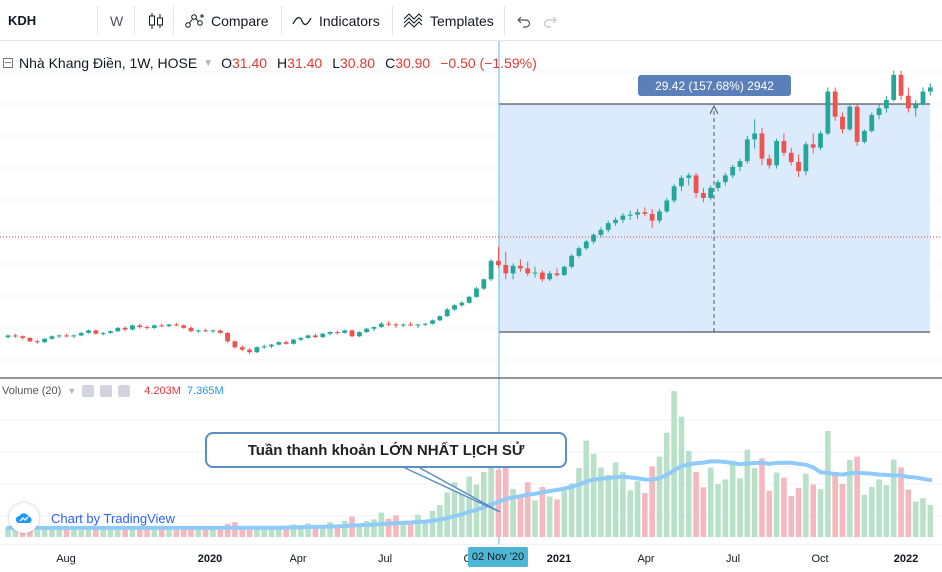 Image resolution: width=942 pixels, height=572 pixels. What do you see at coordinates (523, 20) in the screenshot?
I see `undo-button` at bounding box center [523, 20].